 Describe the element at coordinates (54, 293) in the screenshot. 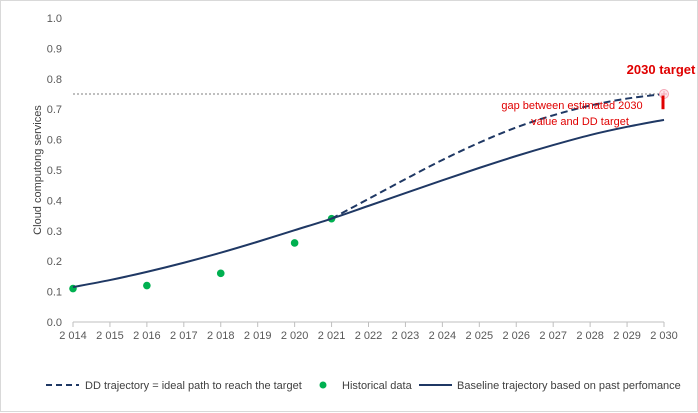

I see `y-tick-label: 0.1` at that location.